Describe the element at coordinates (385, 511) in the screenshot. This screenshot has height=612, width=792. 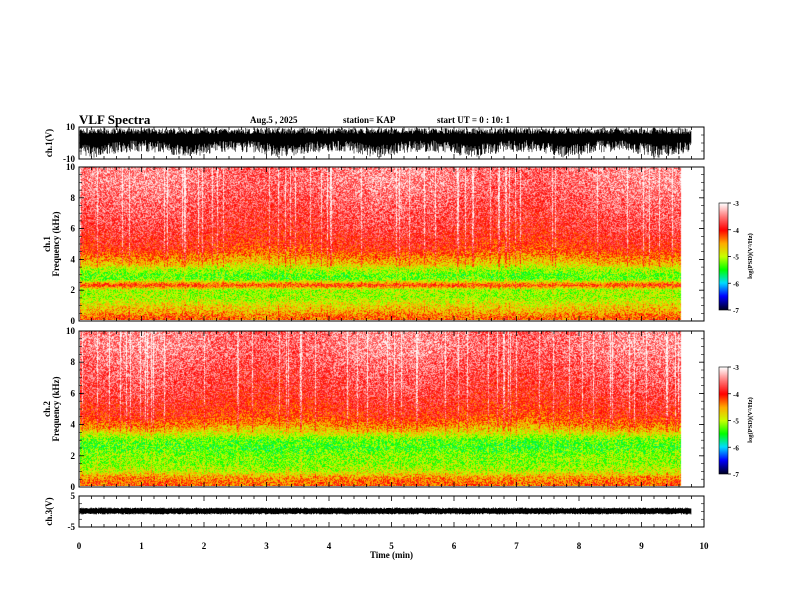
I see `ch3-waveform-trace` at that location.